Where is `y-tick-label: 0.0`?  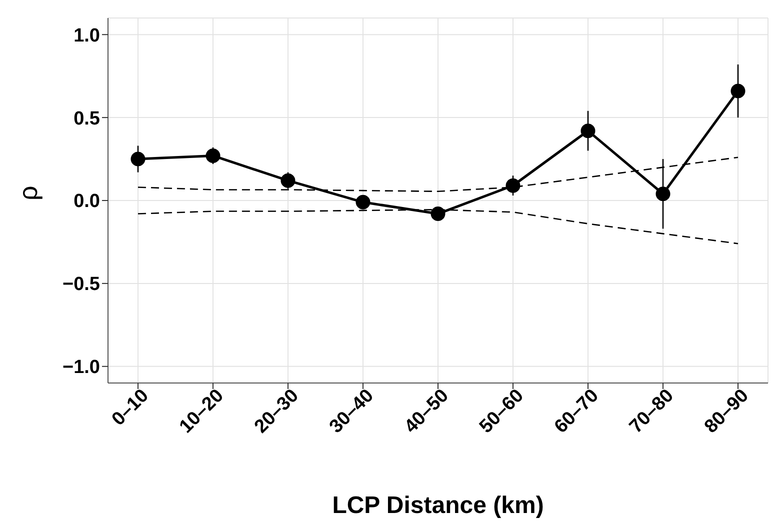
y-tick-label: 0.0 is located at coordinates (87, 201).